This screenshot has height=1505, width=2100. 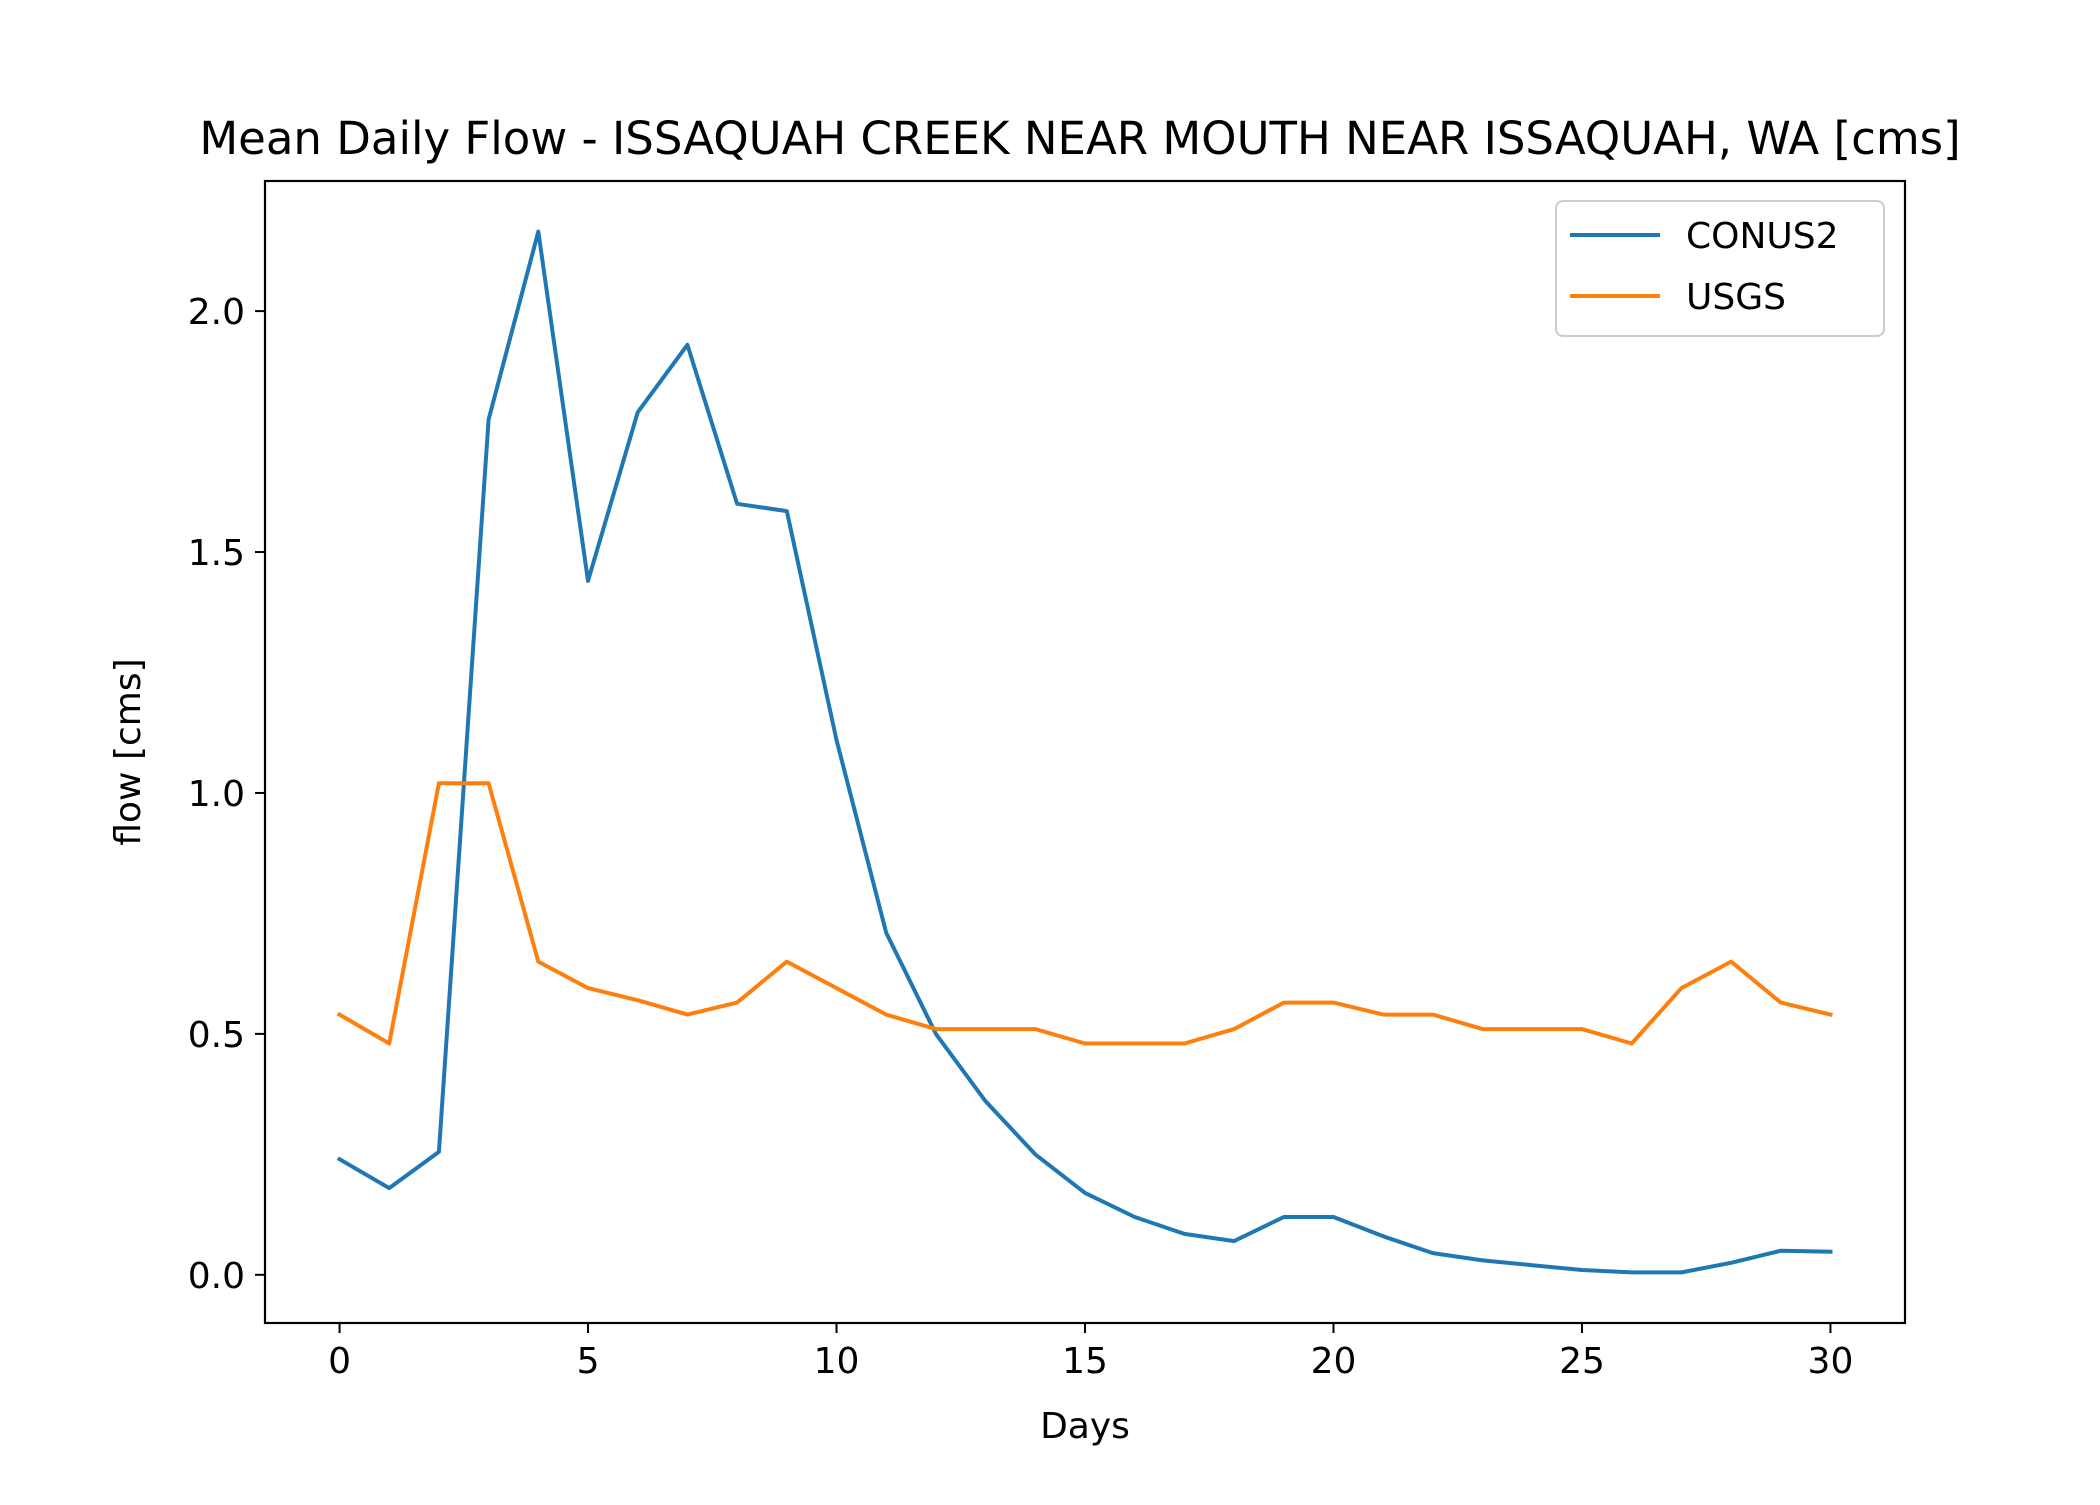 What do you see at coordinates (216, 1276) in the screenshot?
I see `y-tick-label: 0.0` at bounding box center [216, 1276].